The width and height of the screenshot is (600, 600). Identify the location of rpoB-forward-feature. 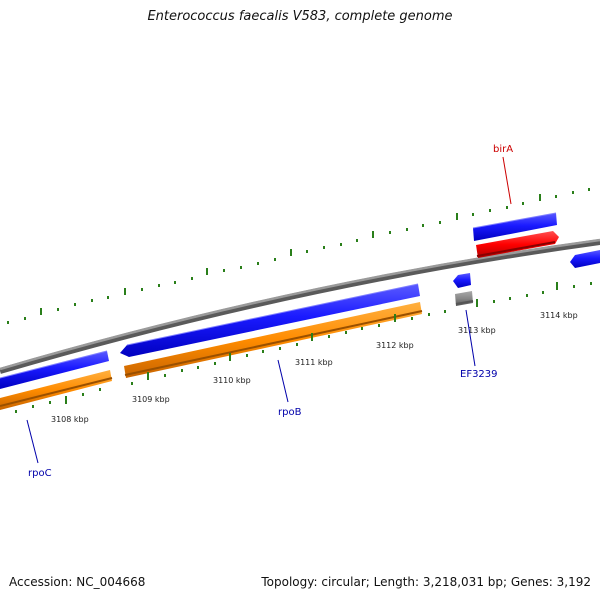
(270, 320).